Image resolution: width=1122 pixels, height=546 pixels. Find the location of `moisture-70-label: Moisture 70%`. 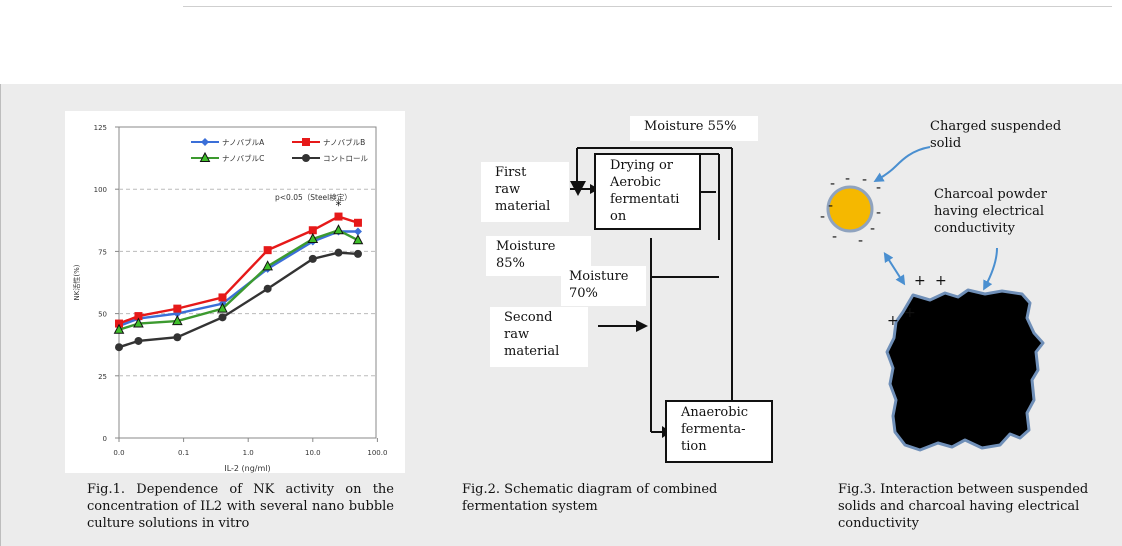

moisture-70-label: Moisture 70% is located at coordinates (603, 286).